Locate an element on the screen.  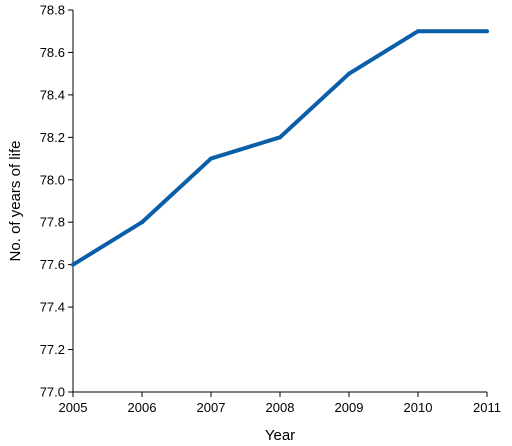
y-tick-label: 78.2 is located at coordinates (52, 137).